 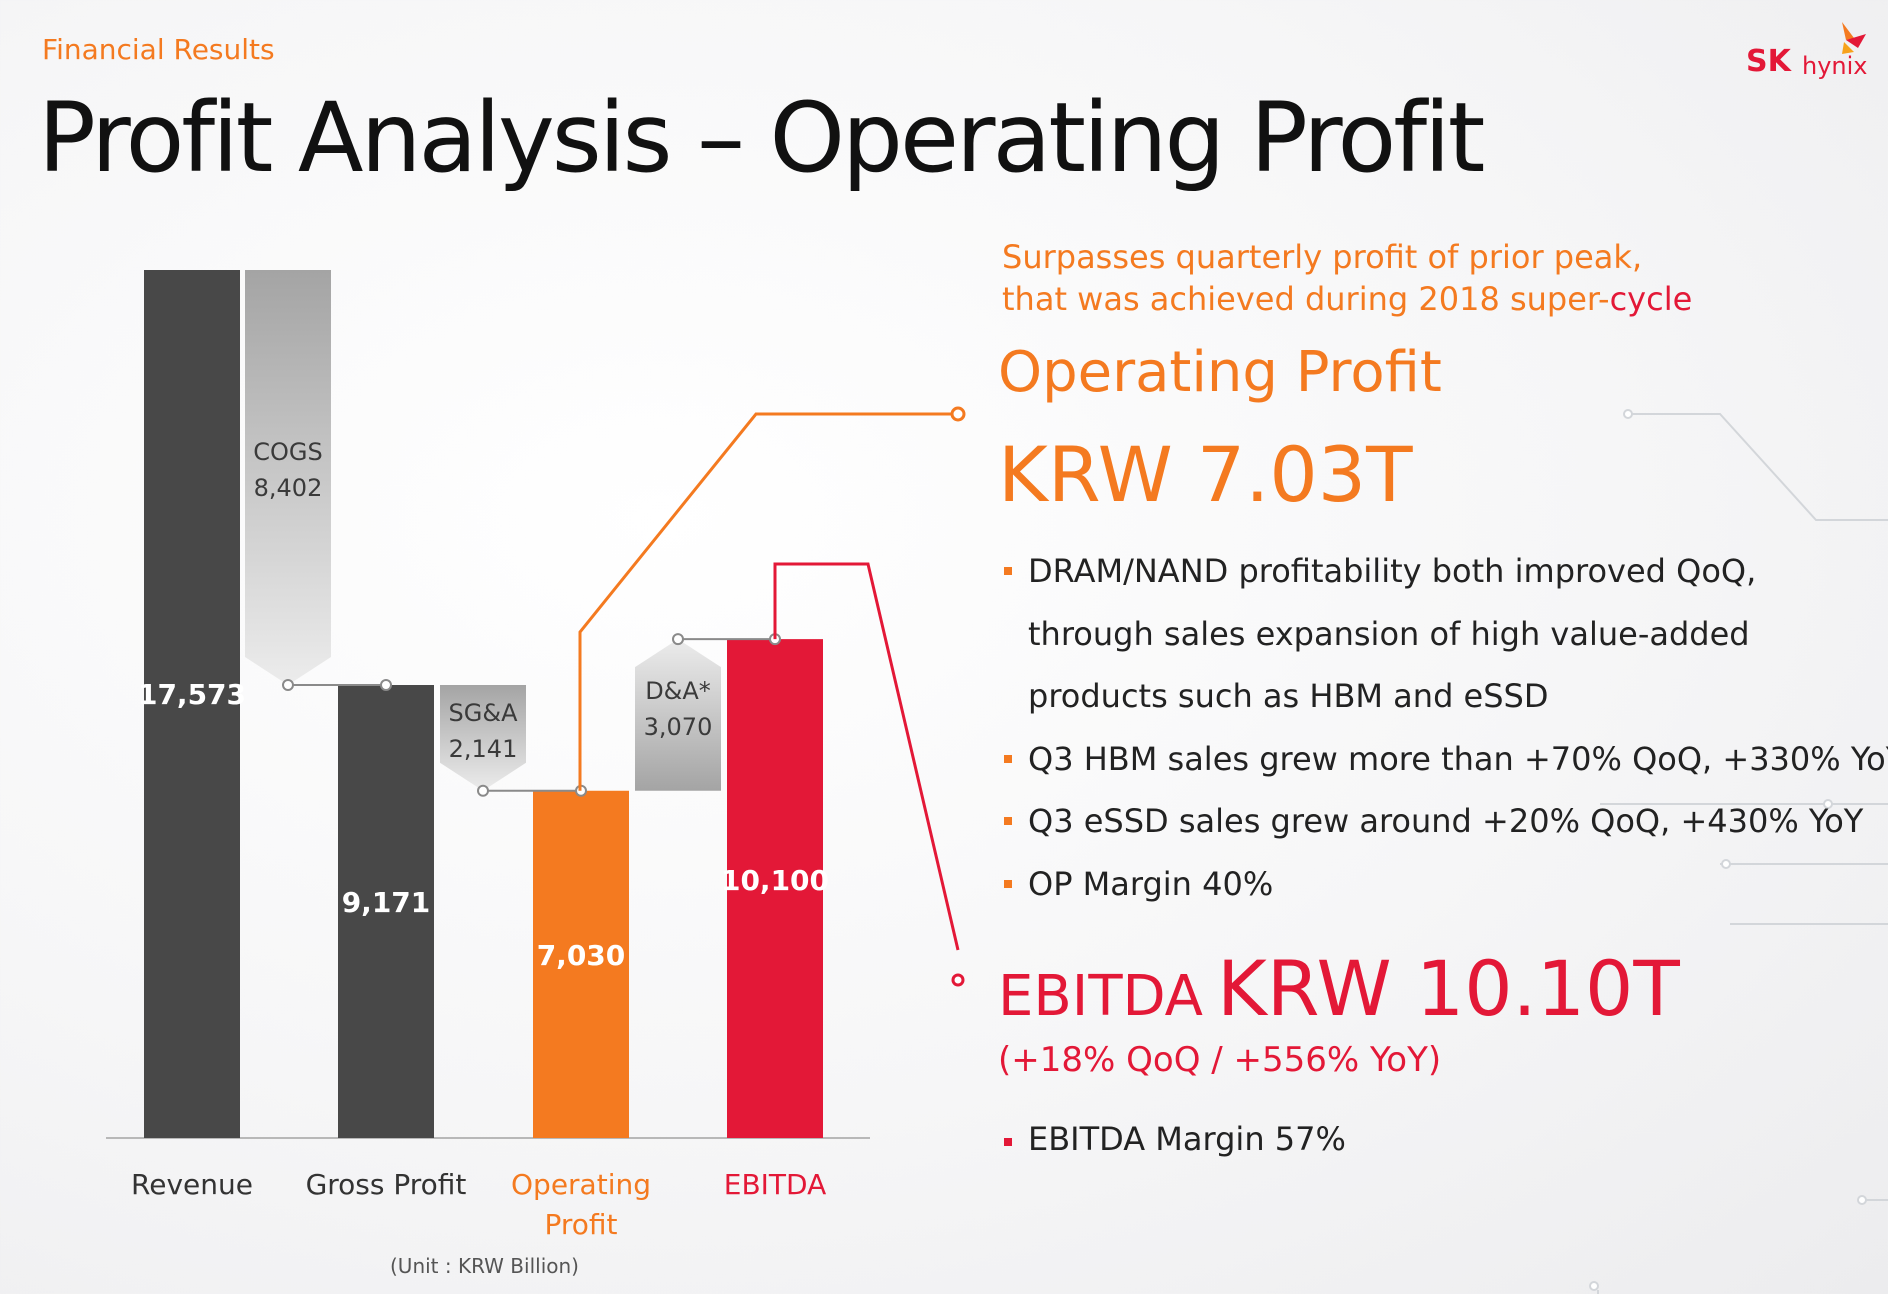 I want to click on bar-ebitda, so click(x=775, y=888).